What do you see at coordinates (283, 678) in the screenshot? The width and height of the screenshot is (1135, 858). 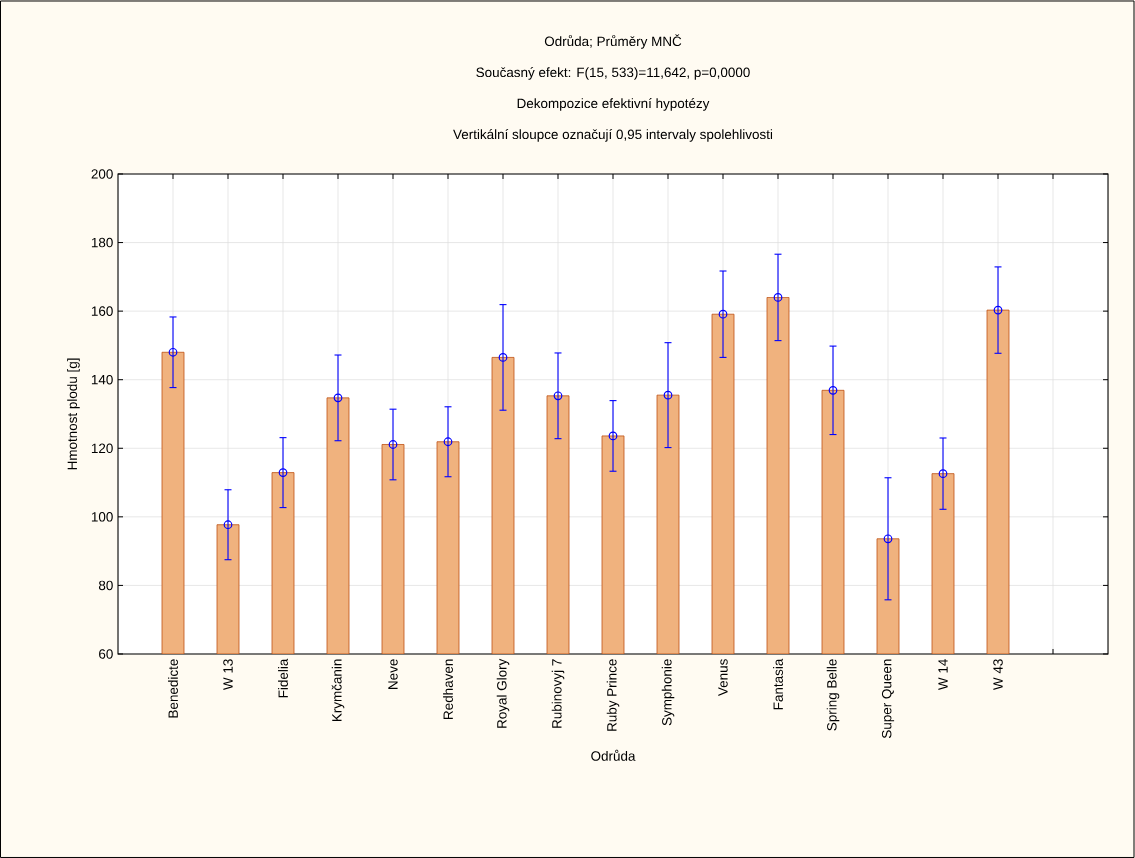 I see `x-tick-label: Fidelia` at bounding box center [283, 678].